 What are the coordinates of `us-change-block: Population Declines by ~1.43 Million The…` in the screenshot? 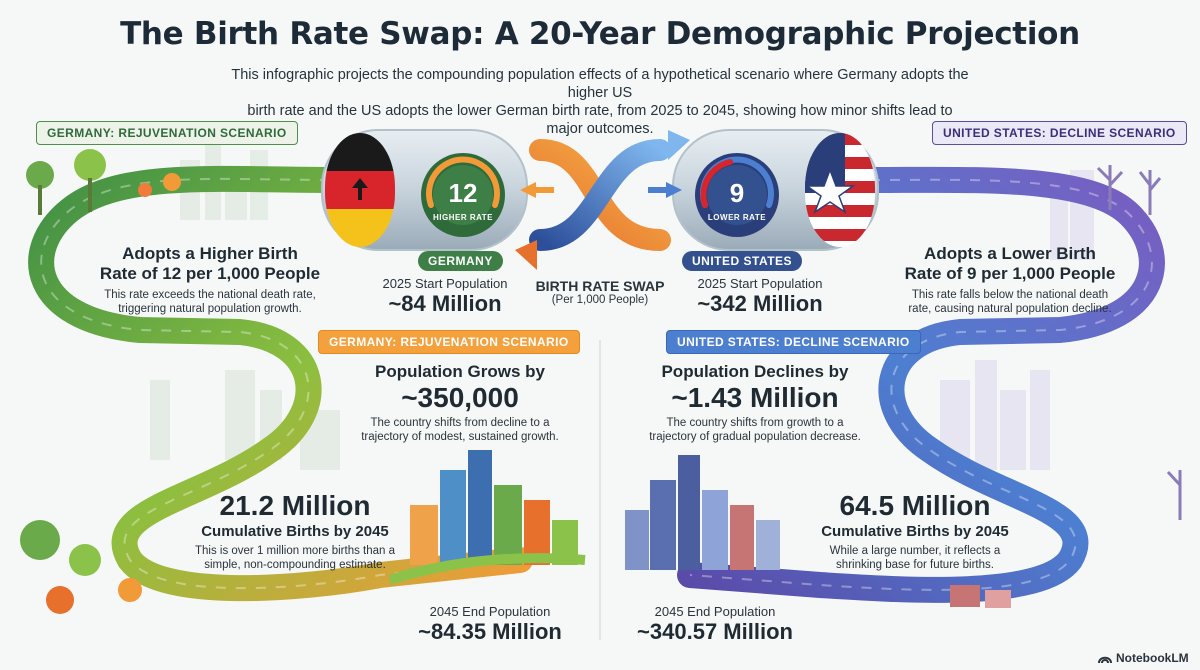 It's located at (755, 403).